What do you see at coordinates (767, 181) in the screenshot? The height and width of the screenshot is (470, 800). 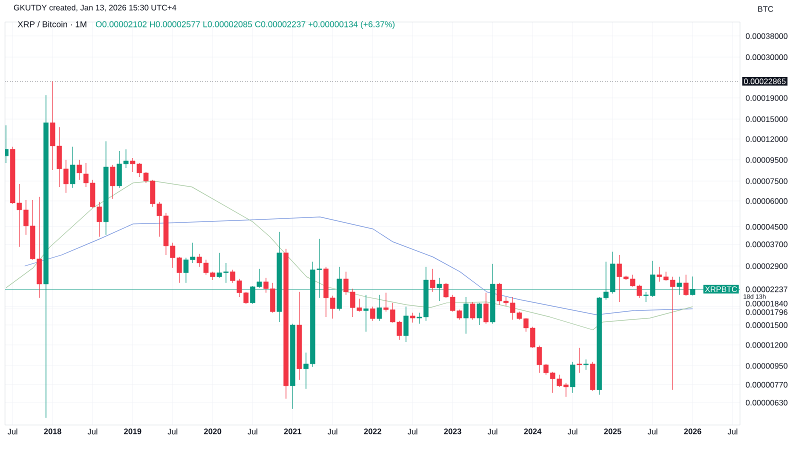 I see `y-tick-label: 0.00007500` at bounding box center [767, 181].